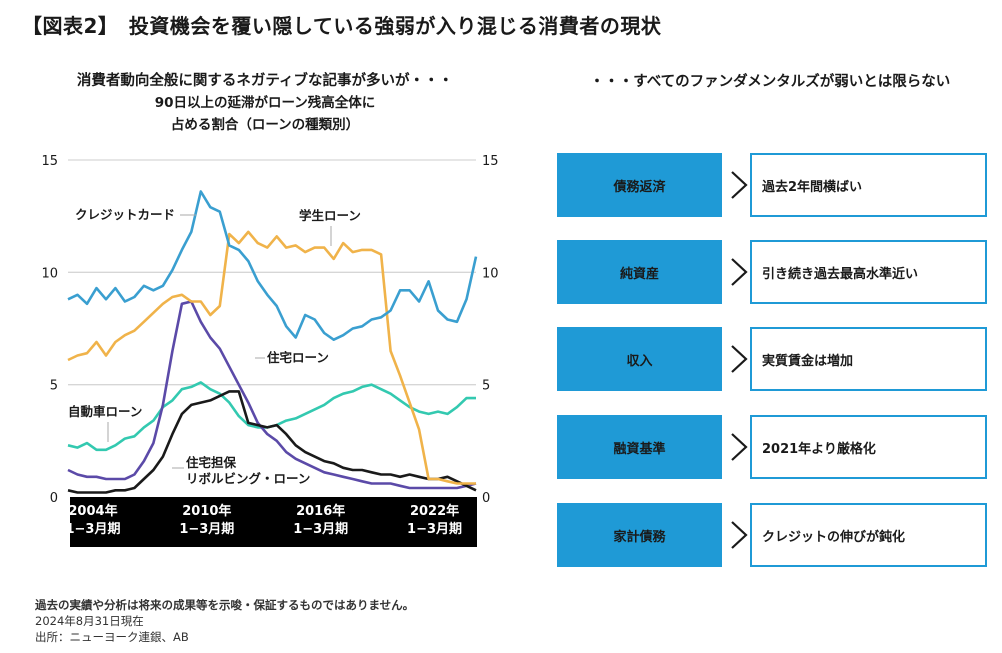 The width and height of the screenshot is (1002, 653). What do you see at coordinates (265, 125) in the screenshot?
I see `chart-subtitle-line2: 占める割合（ローンの種類別）` at bounding box center [265, 125].